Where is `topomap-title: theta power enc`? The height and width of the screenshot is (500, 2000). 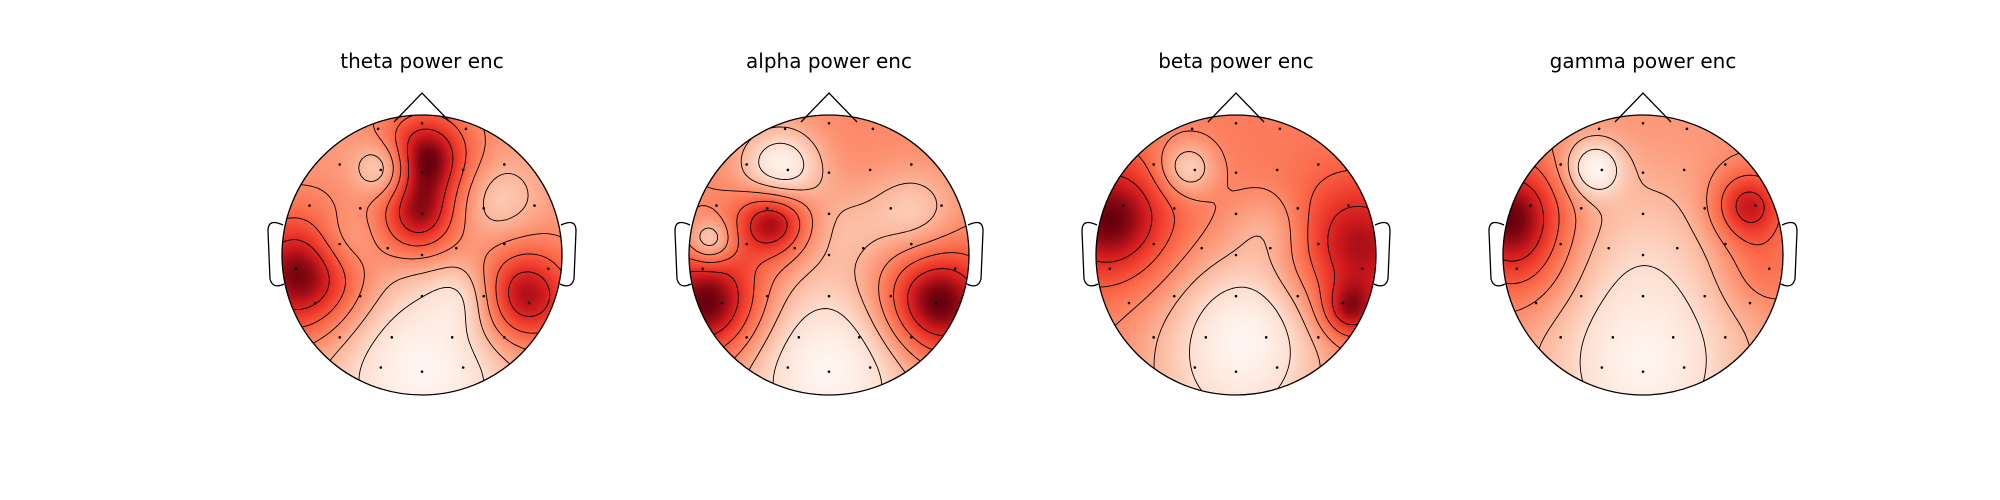 topomap-title: theta power enc is located at coordinates (421, 61).